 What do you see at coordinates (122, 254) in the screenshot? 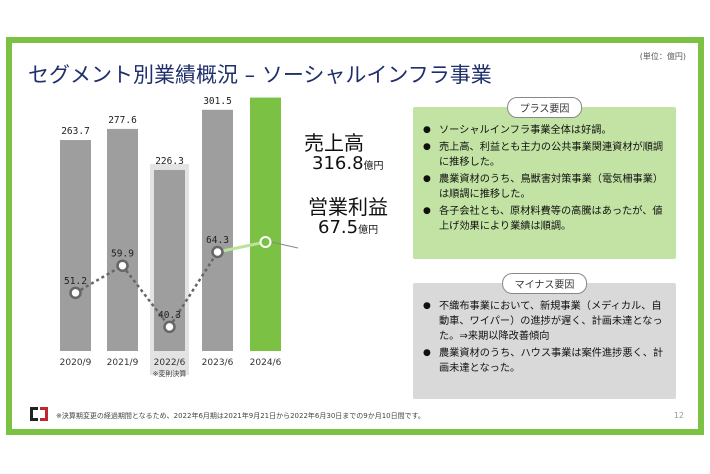
I see `profit-data-label: 59.9` at bounding box center [122, 254].